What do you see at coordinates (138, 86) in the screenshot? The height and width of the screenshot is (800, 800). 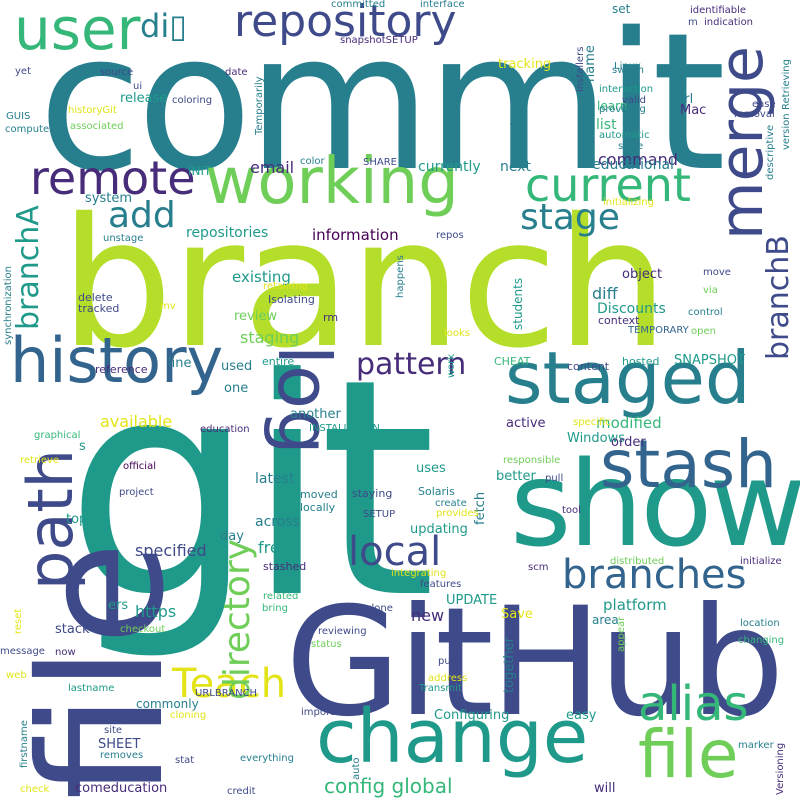 I see `word-ui: ui` at bounding box center [138, 86].